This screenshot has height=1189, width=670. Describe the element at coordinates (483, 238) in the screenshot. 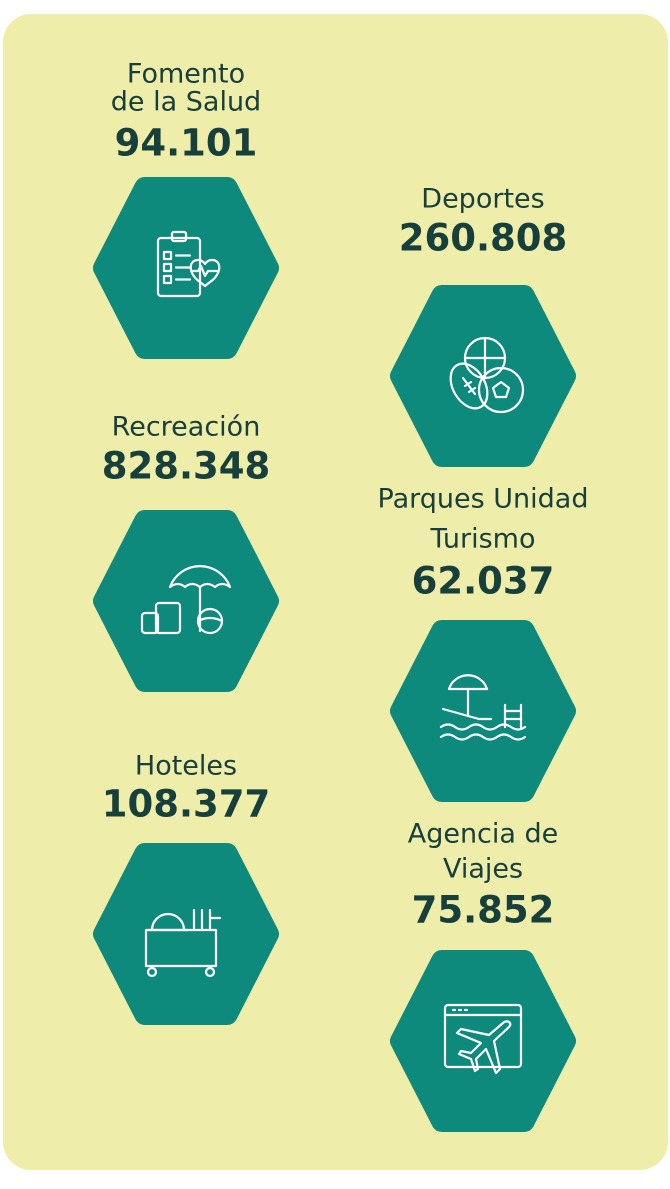

I see `item-value: 260.808` at that location.